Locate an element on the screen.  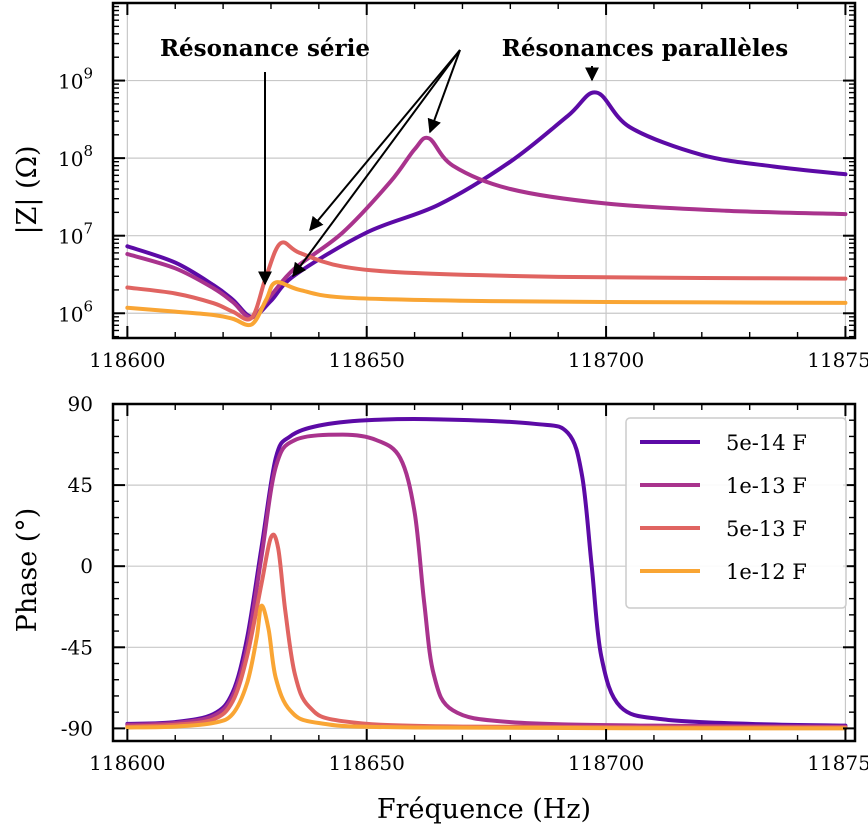
x-axis-title: Fréquence (Hz) is located at coordinates (484, 809).